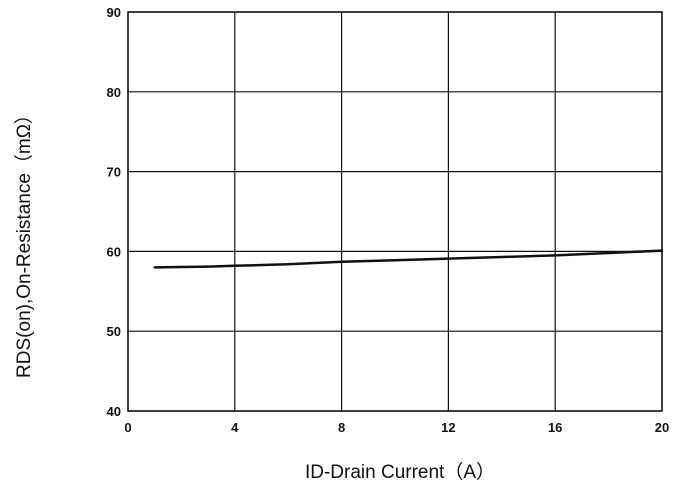  I want to click on x-tick-12: 12, so click(448, 427).